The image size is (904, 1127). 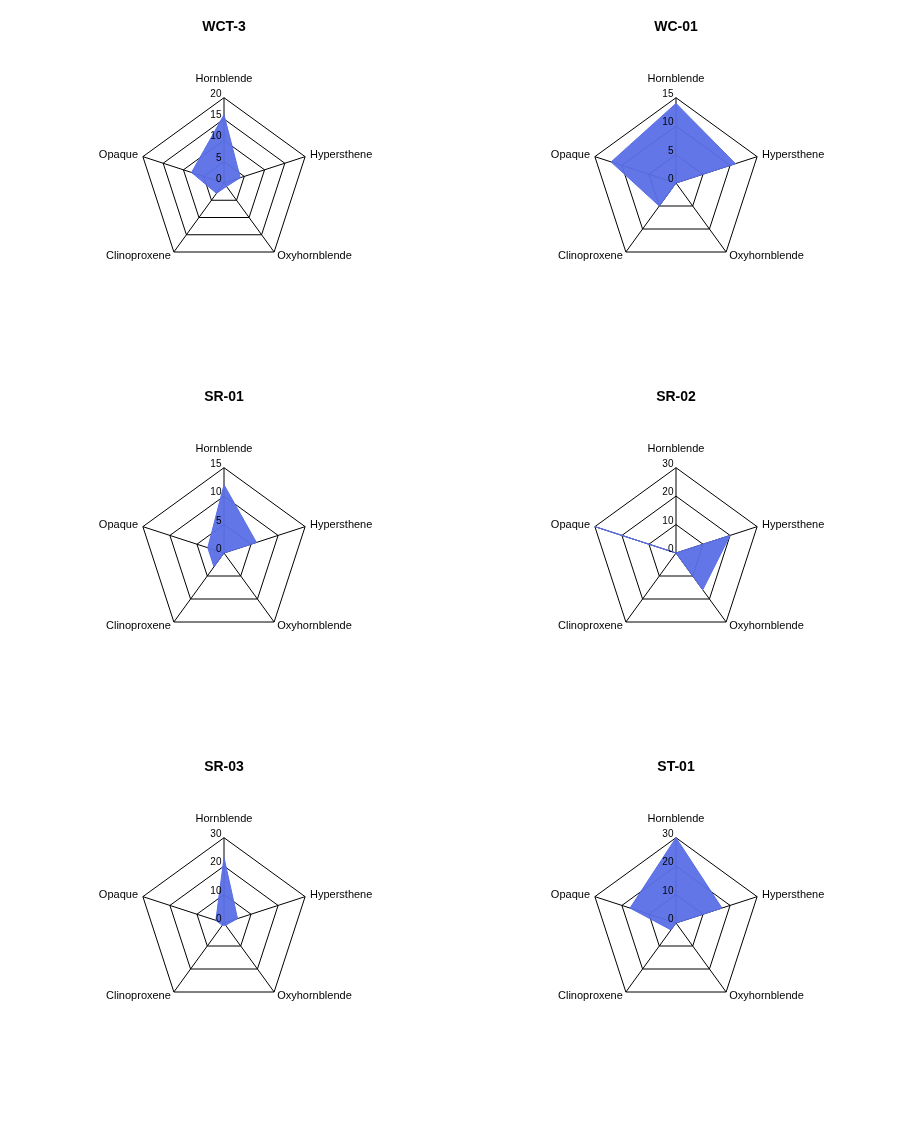 What do you see at coordinates (676, 766) in the screenshot?
I see `chart-title: ST-01` at bounding box center [676, 766].